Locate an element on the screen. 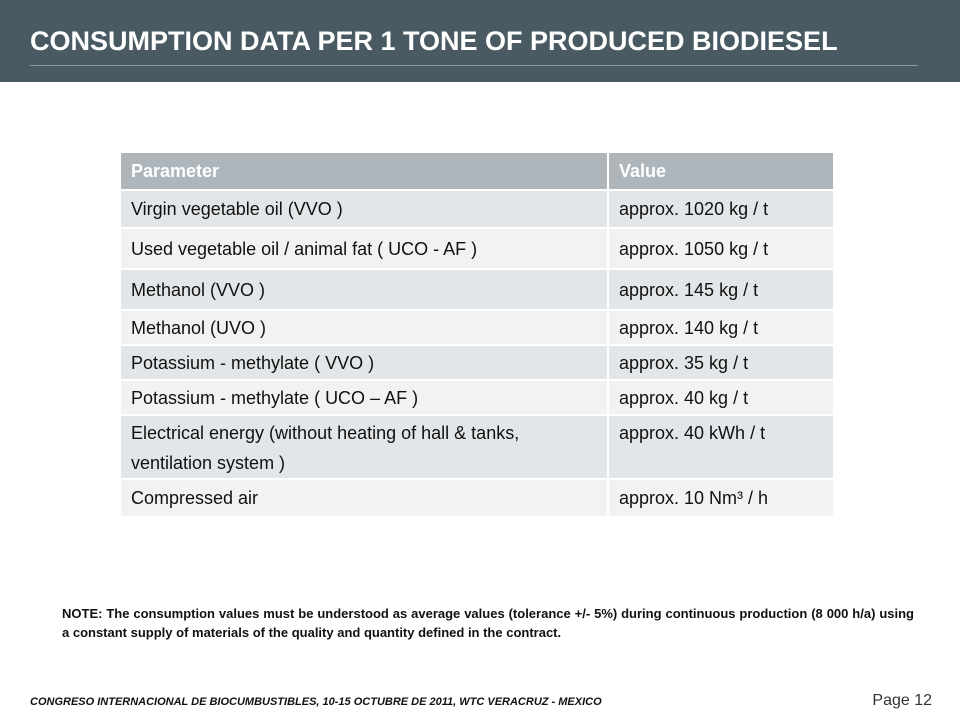  value-cell: approx. 35 kg / t is located at coordinates (721, 361).